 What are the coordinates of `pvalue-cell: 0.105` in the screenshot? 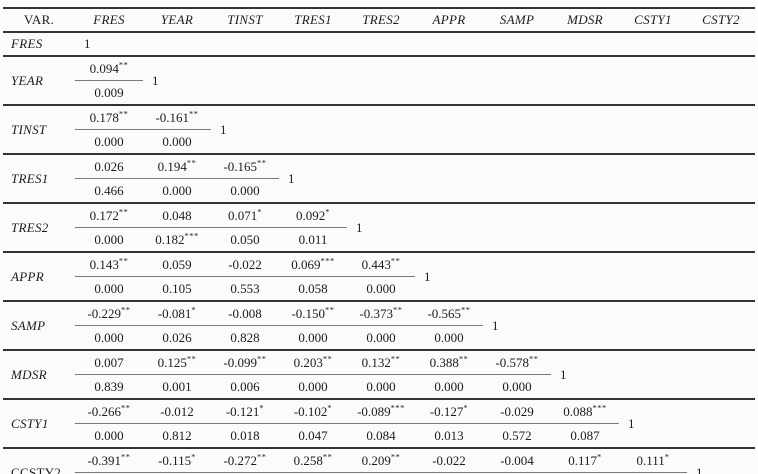 It's located at (177, 288).